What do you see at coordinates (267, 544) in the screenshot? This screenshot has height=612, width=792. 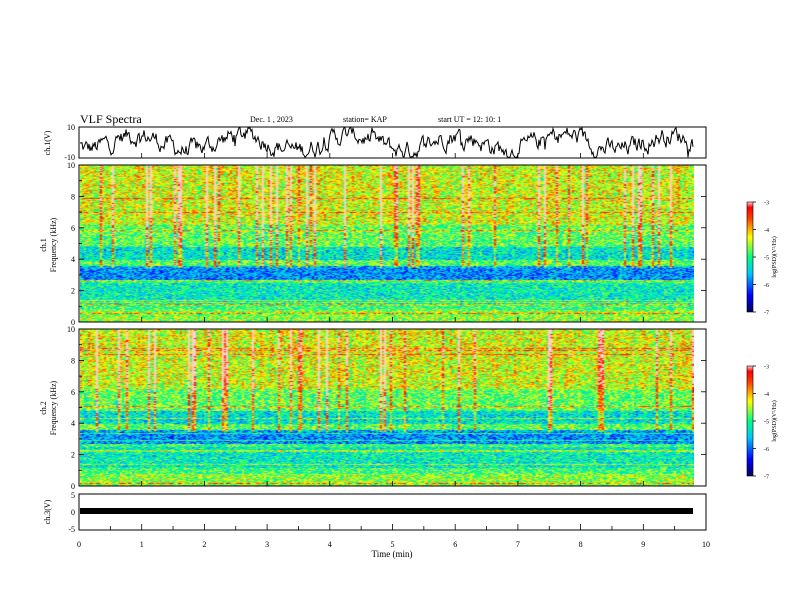 I see `x-tick-label: 3` at bounding box center [267, 544].